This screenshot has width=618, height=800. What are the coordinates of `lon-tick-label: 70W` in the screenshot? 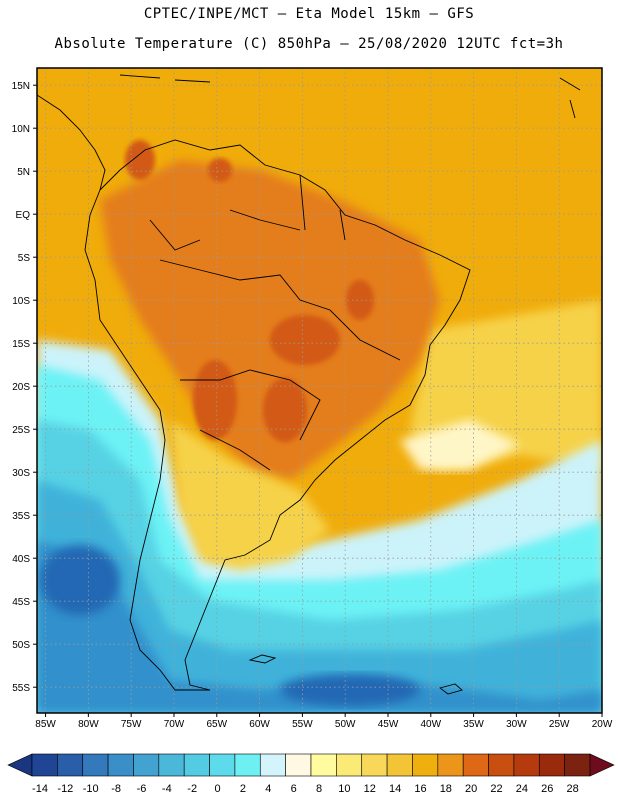 It's located at (174, 724).